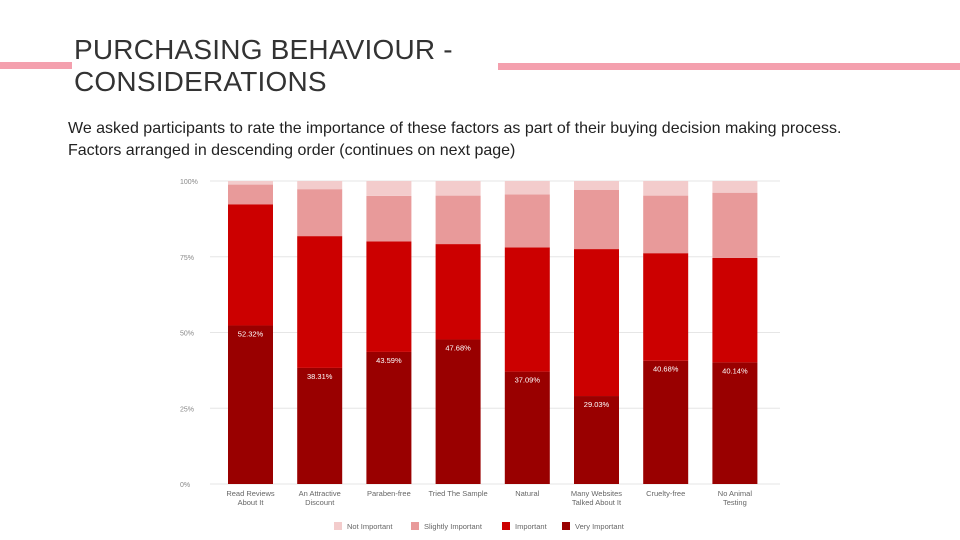 Image resolution: width=960 pixels, height=540 pixels. Describe the element at coordinates (600, 526) in the screenshot. I see `legend-label: Very Important` at that location.